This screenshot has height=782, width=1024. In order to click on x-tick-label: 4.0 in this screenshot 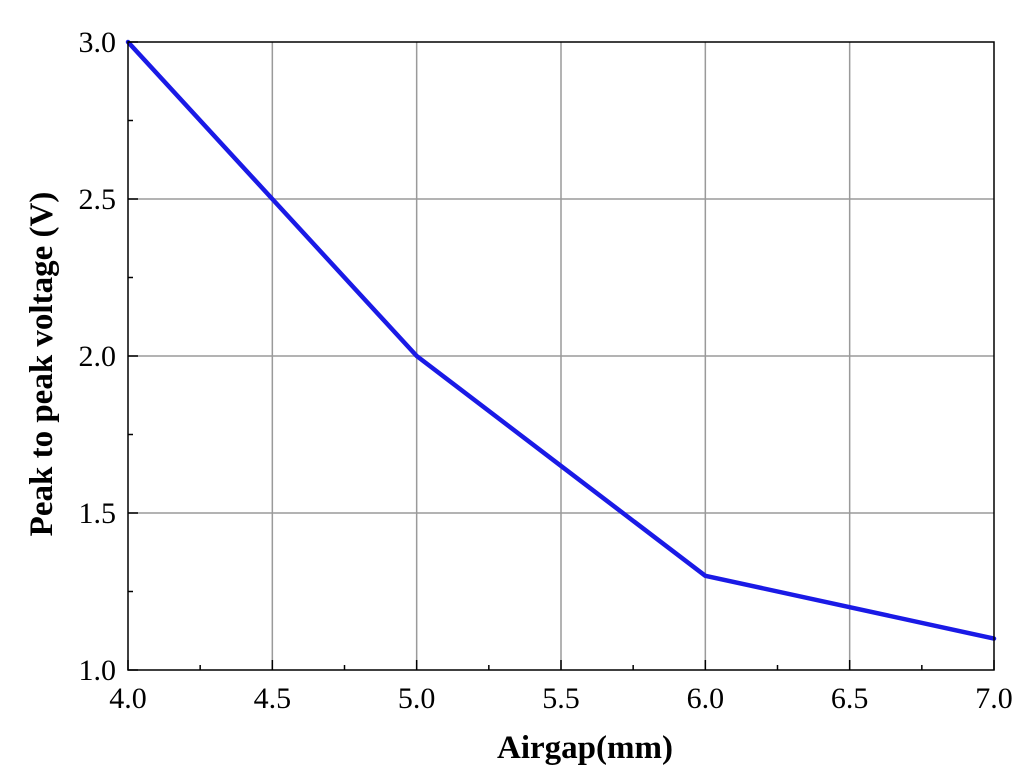, I will do `click(128, 698)`.